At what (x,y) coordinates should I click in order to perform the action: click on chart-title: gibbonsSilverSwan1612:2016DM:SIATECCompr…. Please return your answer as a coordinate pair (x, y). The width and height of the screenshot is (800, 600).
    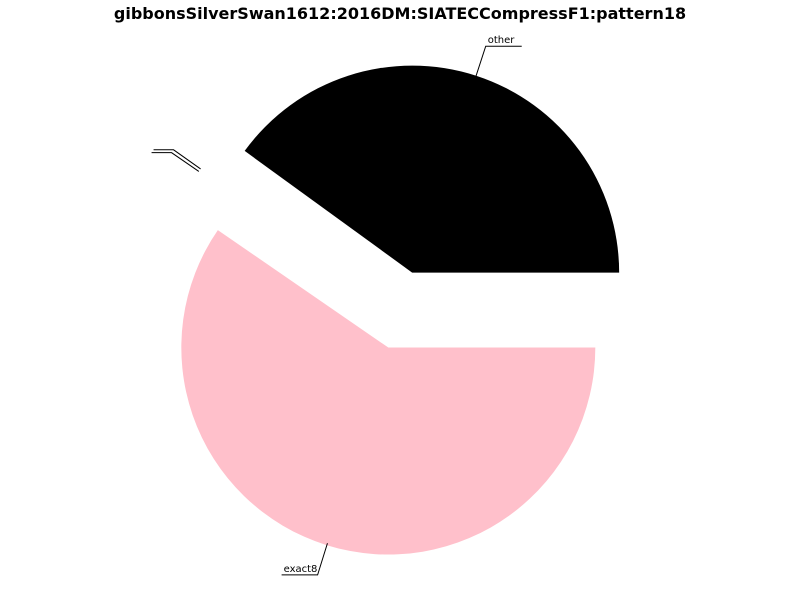
    Looking at the image, I should click on (400, 13).